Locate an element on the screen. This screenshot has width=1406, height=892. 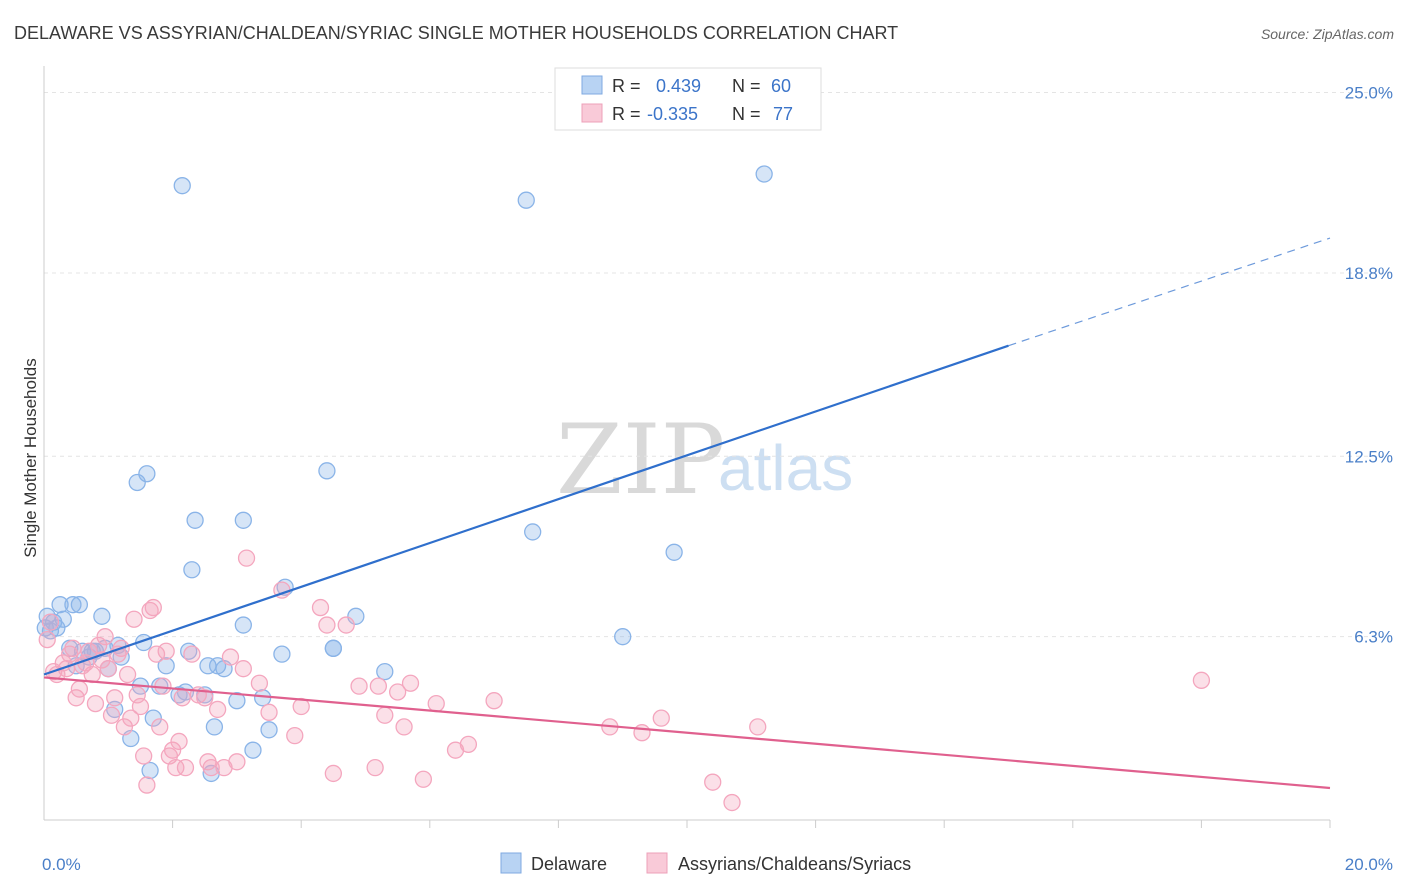
legend-n-value-2: 77 is located at coordinates (783, 114).